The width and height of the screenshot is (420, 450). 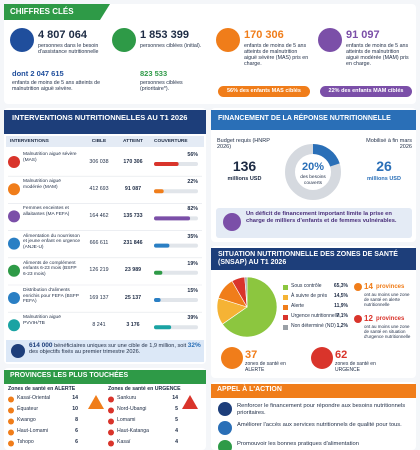 What do you see at coordinates (244, 166) in the screenshot?
I see `required-value: 136` at bounding box center [244, 166].